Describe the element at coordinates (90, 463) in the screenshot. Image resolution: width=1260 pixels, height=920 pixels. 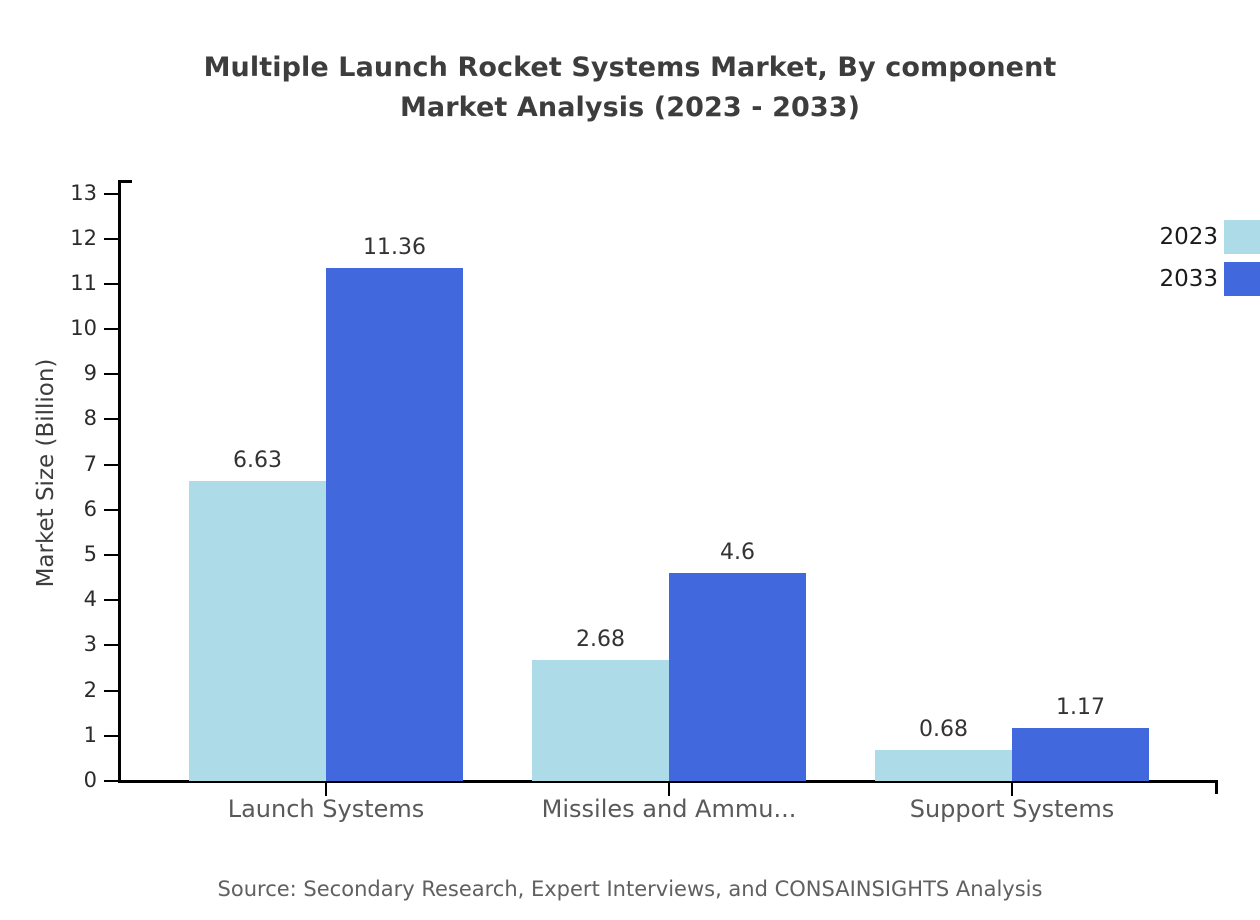
I see `y-axis-tick-label: 7` at that location.